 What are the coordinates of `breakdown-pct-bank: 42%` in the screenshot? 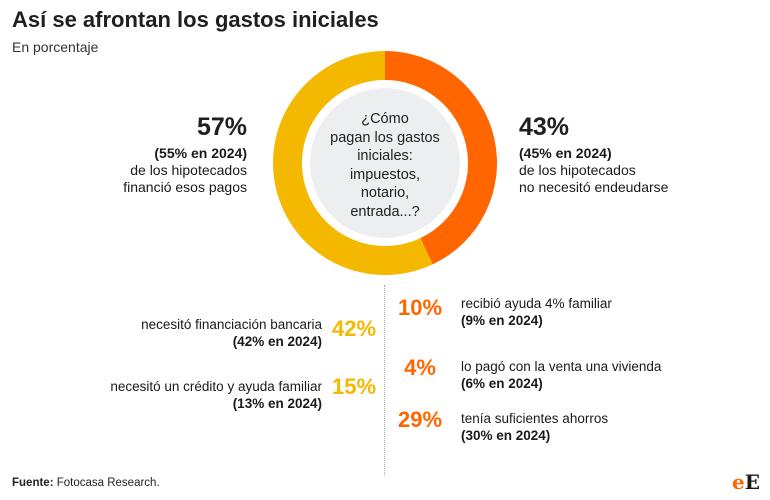 It's located at (354, 328).